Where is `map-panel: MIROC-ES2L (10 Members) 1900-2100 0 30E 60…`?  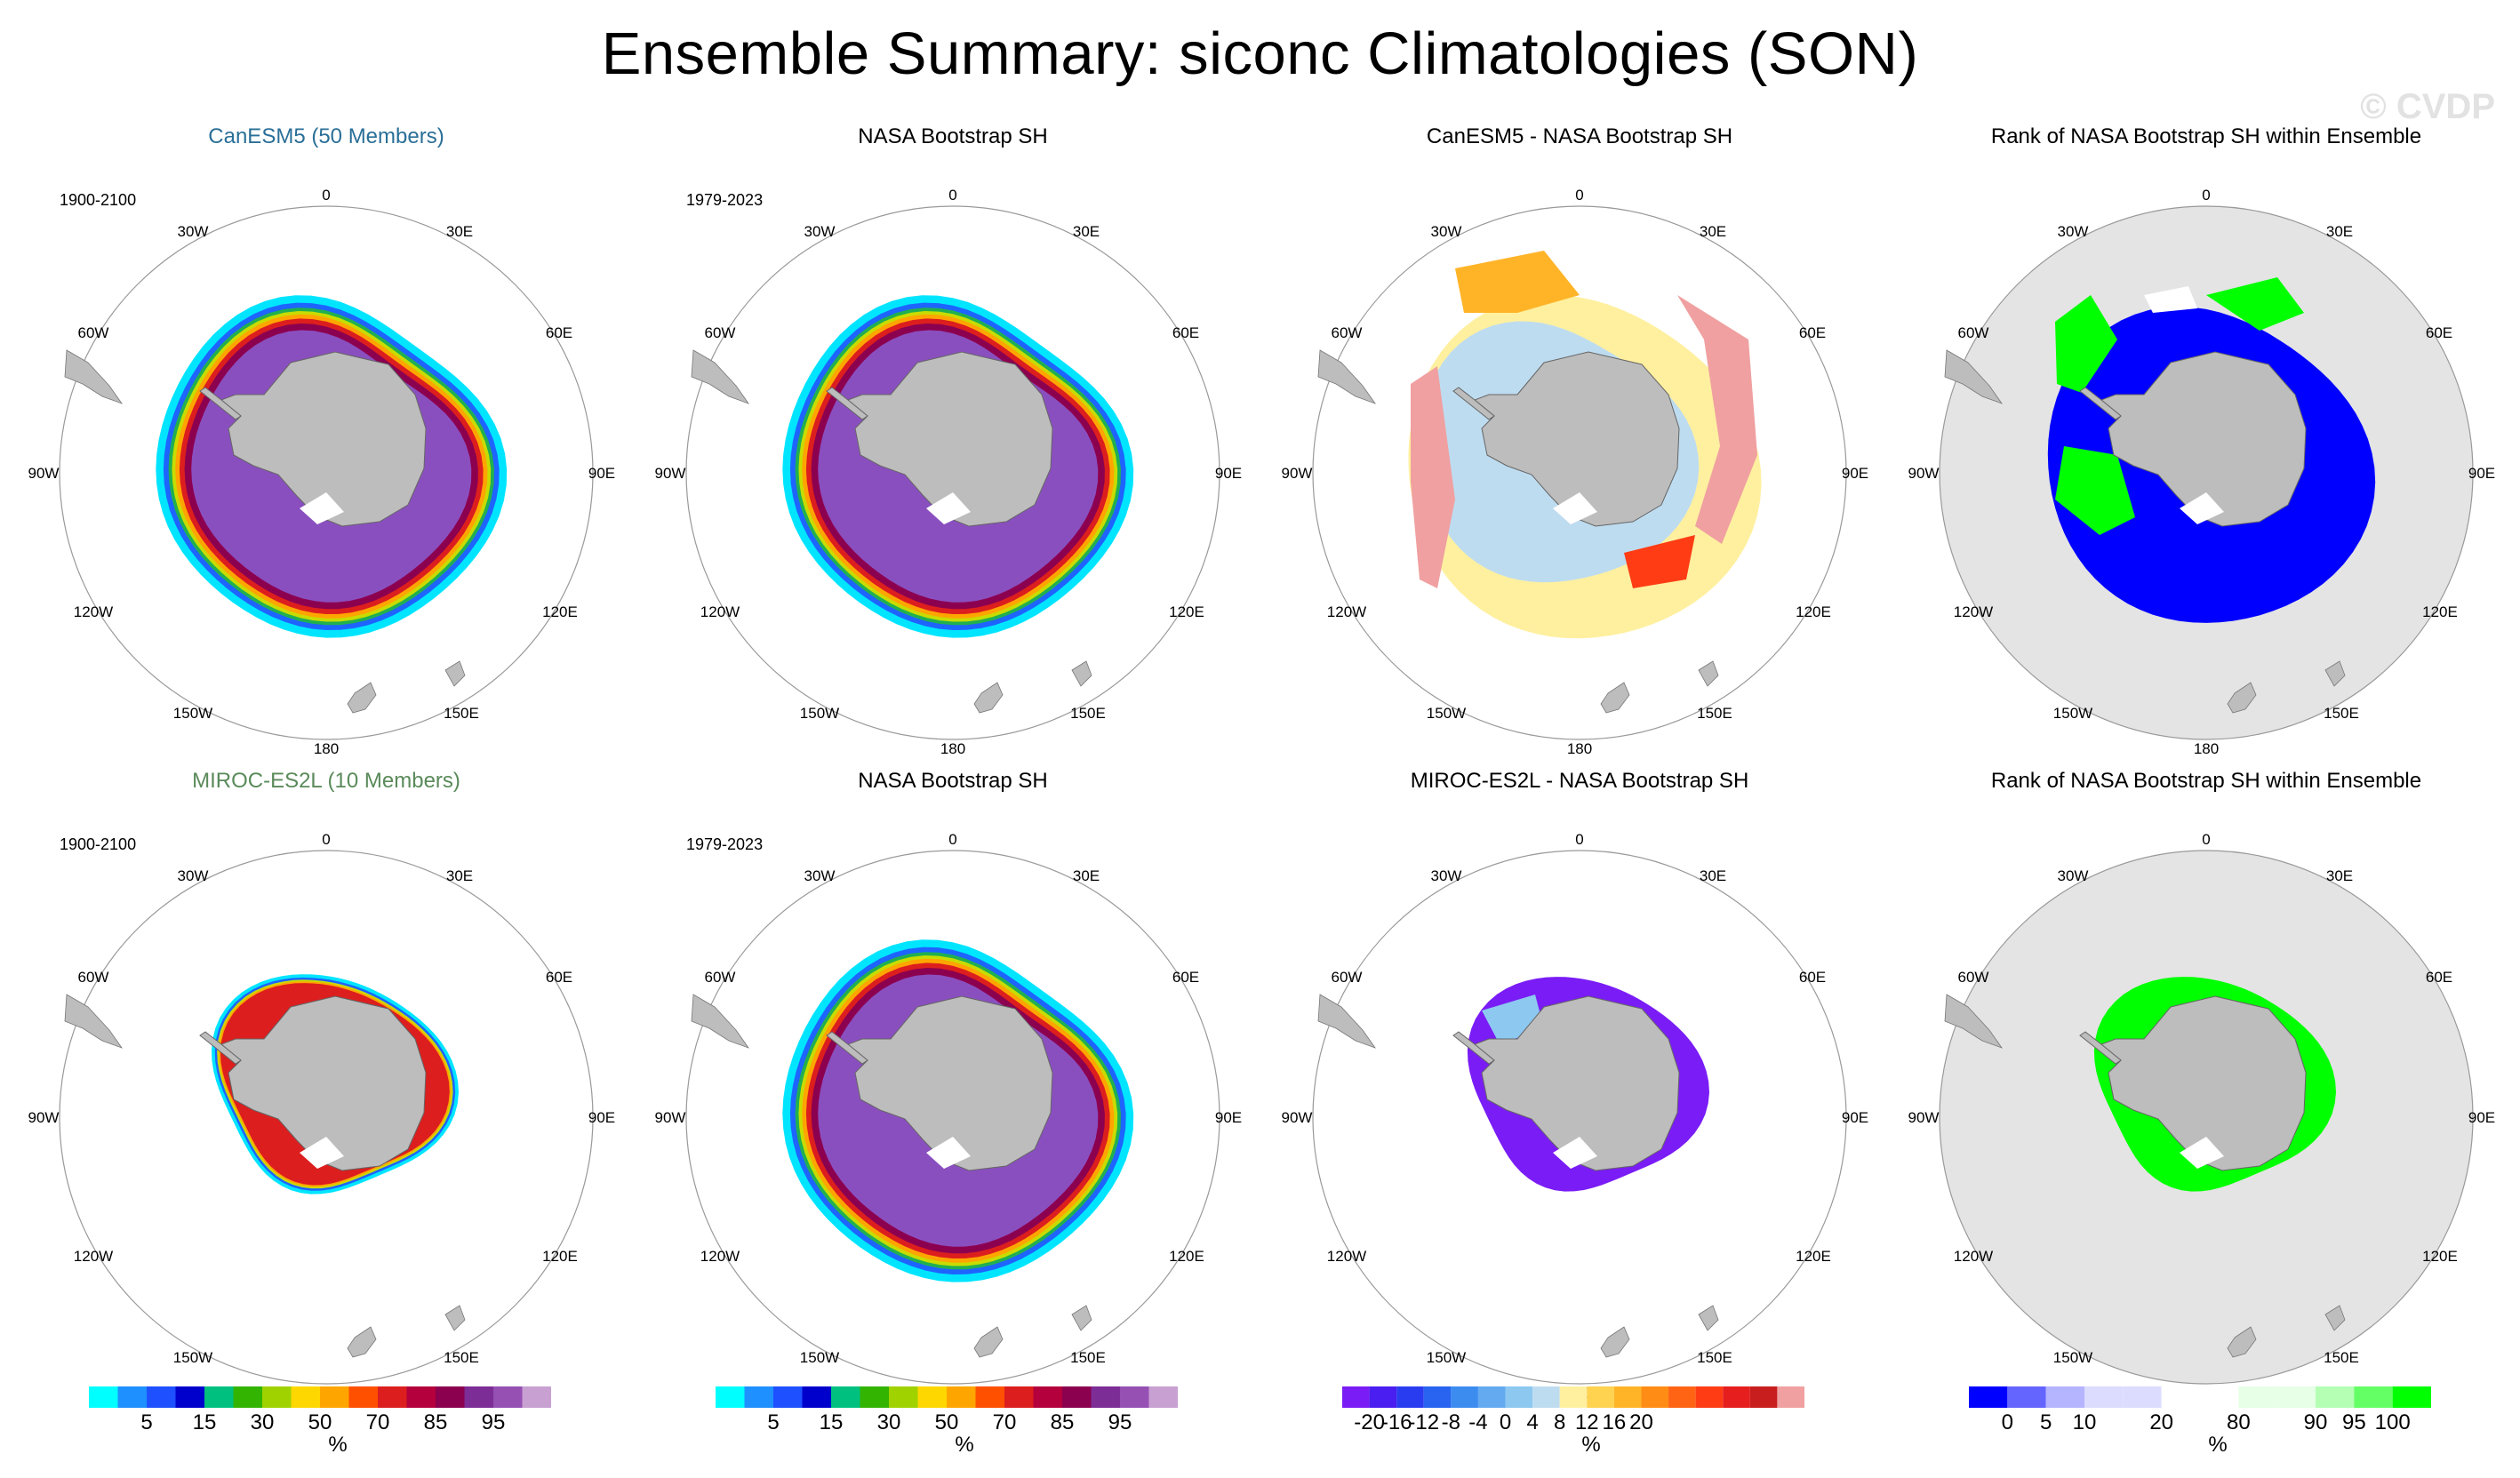 map-panel: MIROC-ES2L (10 Members) 1900-2100 0 30E 60… is located at coordinates (326, 1120).